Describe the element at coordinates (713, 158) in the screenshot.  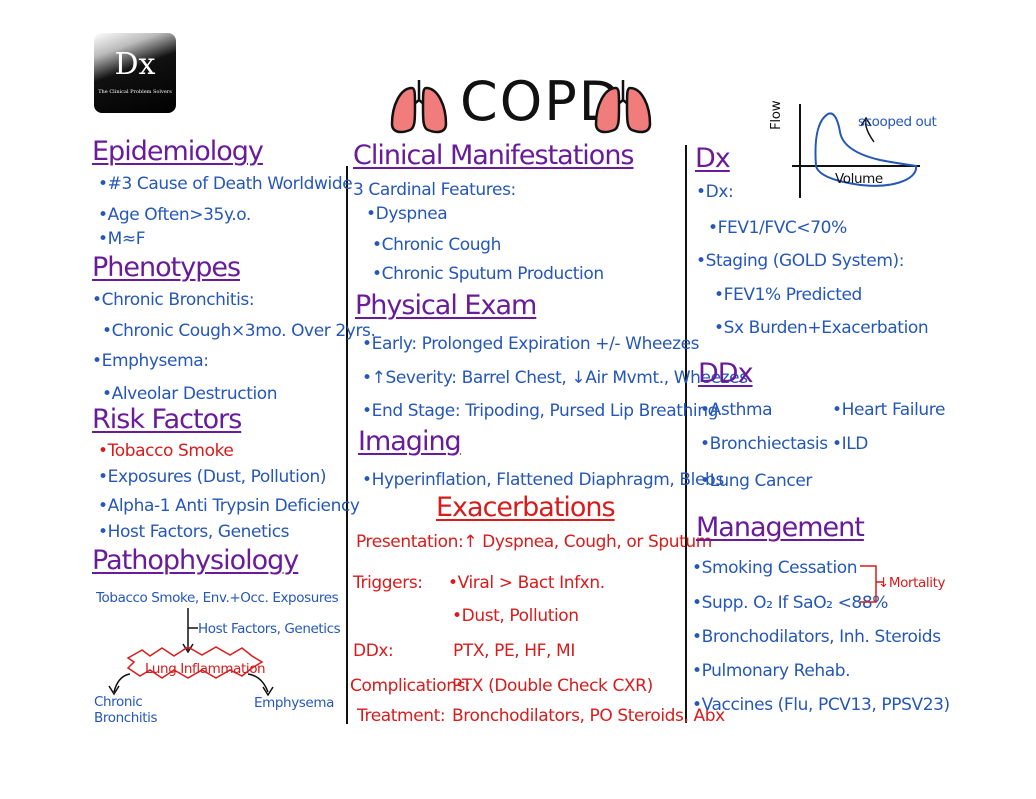
I see `dx-heading: Dx` at that location.